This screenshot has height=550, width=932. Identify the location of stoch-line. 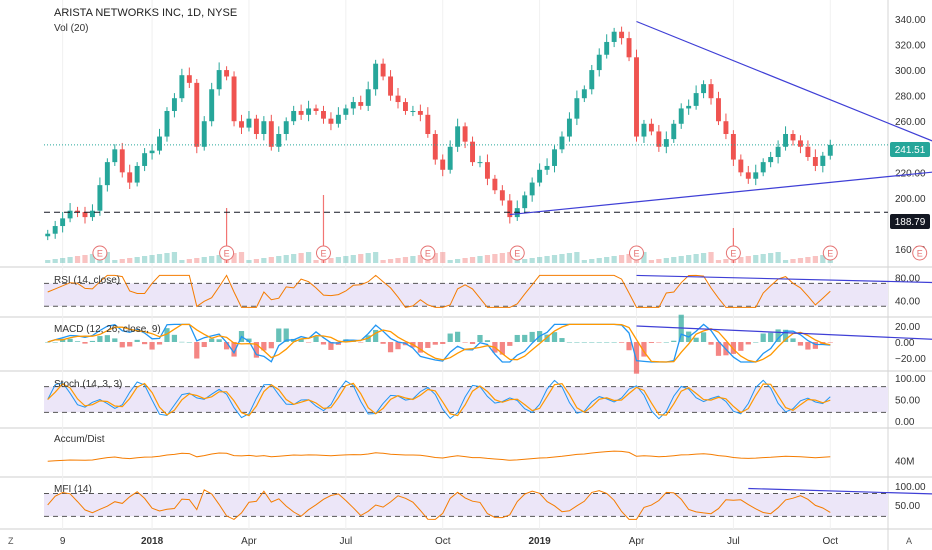
(439, 399).